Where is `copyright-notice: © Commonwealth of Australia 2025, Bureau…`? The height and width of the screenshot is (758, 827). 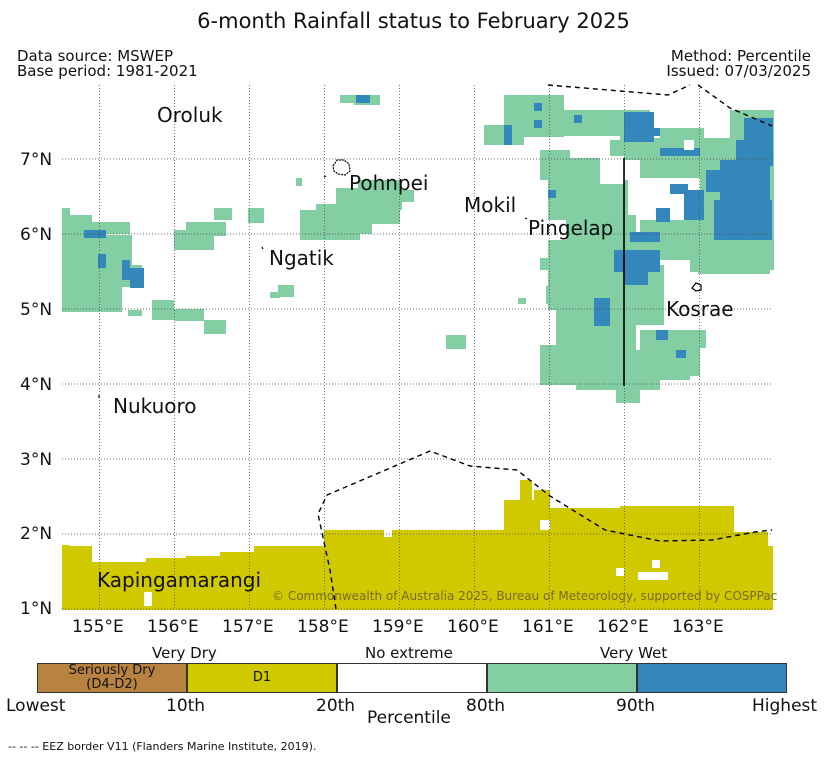
copyright-notice: © Commonwealth of Australia 2025, Bureau… is located at coordinates (525, 596).